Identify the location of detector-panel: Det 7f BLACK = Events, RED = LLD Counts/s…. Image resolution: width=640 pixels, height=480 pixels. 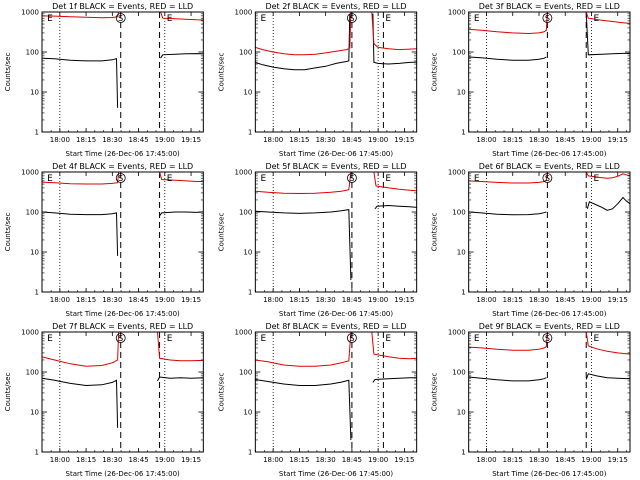
(104, 400).